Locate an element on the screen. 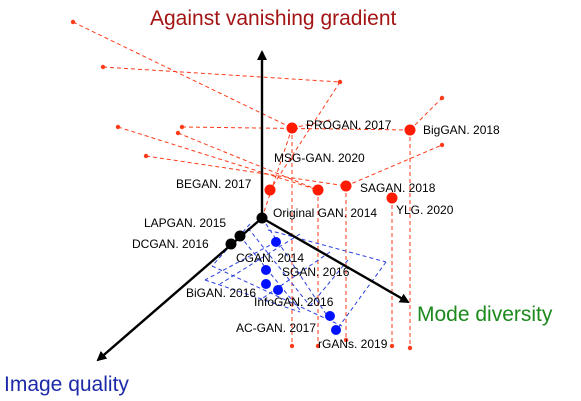 The width and height of the screenshot is (581, 401). label-bigan: BiGAN. 2016 is located at coordinates (221, 293).